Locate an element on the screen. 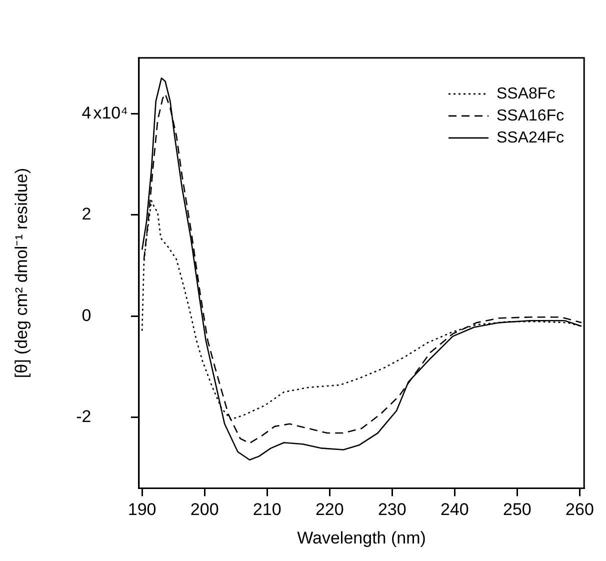 This screenshot has width=606, height=561. x-tick-label: 200 is located at coordinates (204, 510).